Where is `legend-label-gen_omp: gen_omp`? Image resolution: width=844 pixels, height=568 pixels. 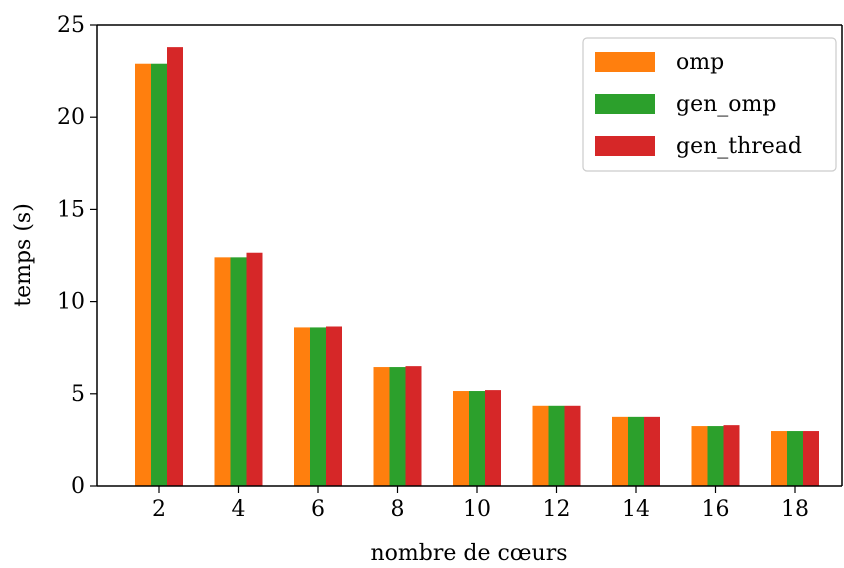 legend-label-gen_omp: gen_omp is located at coordinates (726, 104).